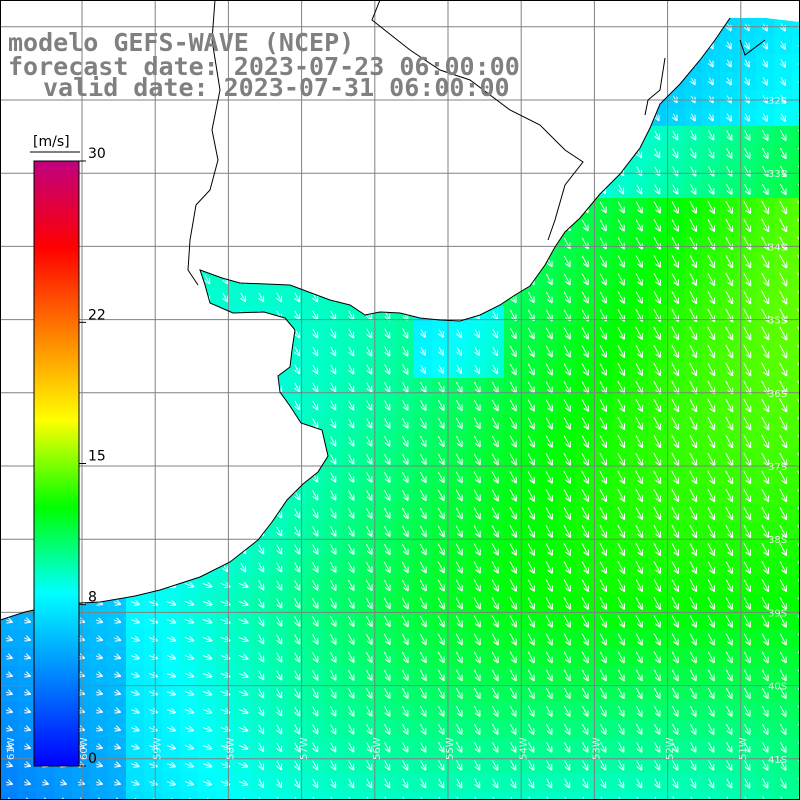 The height and width of the screenshot is (800, 800). Describe the element at coordinates (743, 748) in the screenshot. I see `lon-label: 51W` at that location.